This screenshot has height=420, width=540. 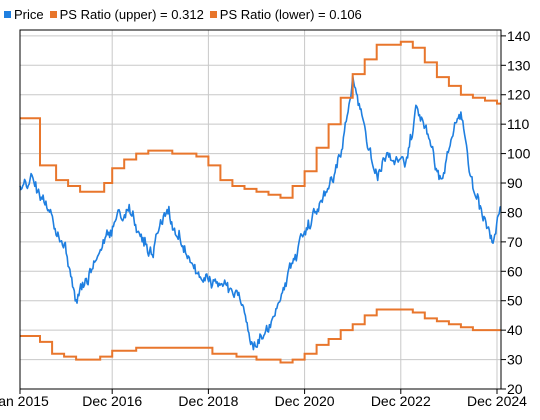 I want to click on y-tick-label: 100, so click(x=519, y=154).